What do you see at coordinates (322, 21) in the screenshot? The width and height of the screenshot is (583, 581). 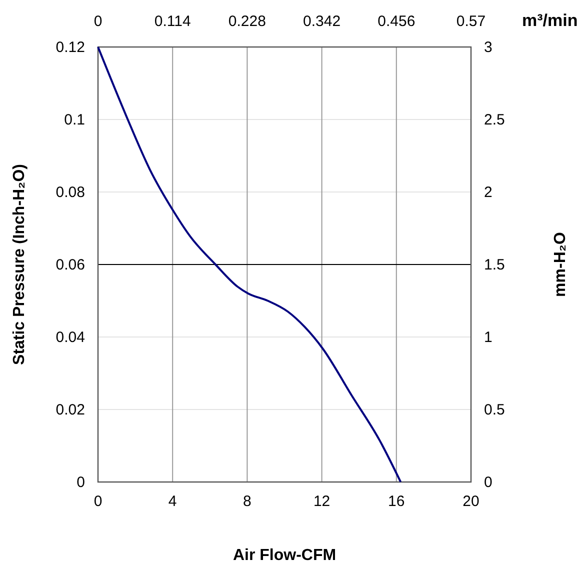 I see `x2-tick-label: 0.342` at bounding box center [322, 21].